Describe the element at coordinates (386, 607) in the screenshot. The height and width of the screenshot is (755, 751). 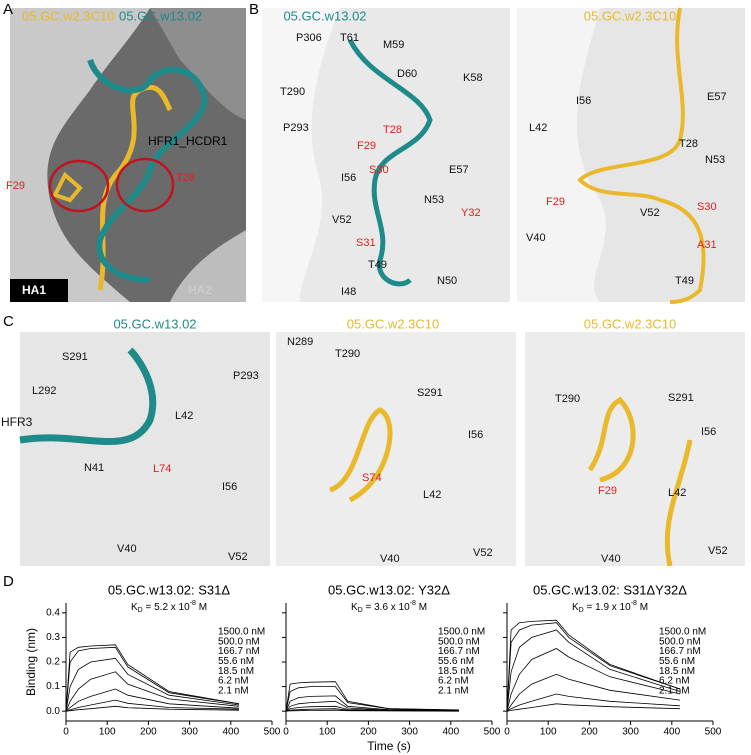
I see `subtitle-part: = 3.6 x 10` at that location.